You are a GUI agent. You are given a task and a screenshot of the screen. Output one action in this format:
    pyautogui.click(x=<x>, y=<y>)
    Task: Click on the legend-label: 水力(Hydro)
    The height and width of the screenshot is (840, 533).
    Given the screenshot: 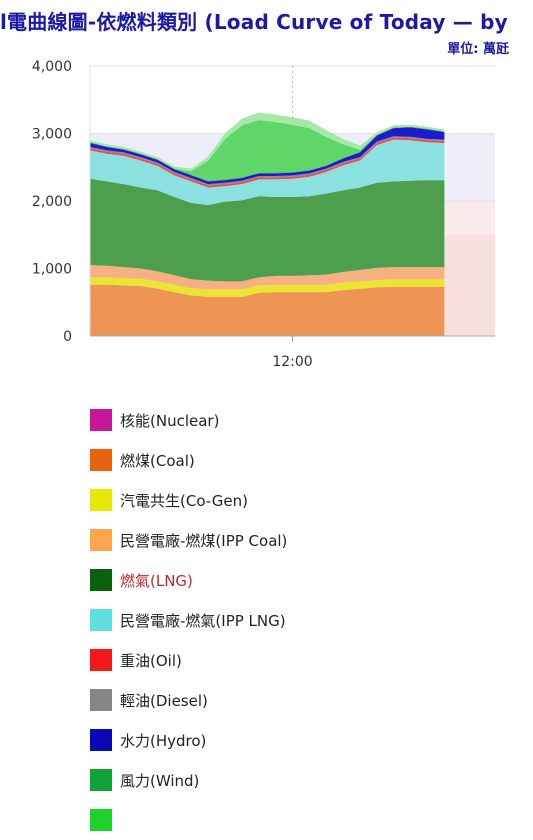 What is the action you would take?
    pyautogui.click(x=163, y=740)
    